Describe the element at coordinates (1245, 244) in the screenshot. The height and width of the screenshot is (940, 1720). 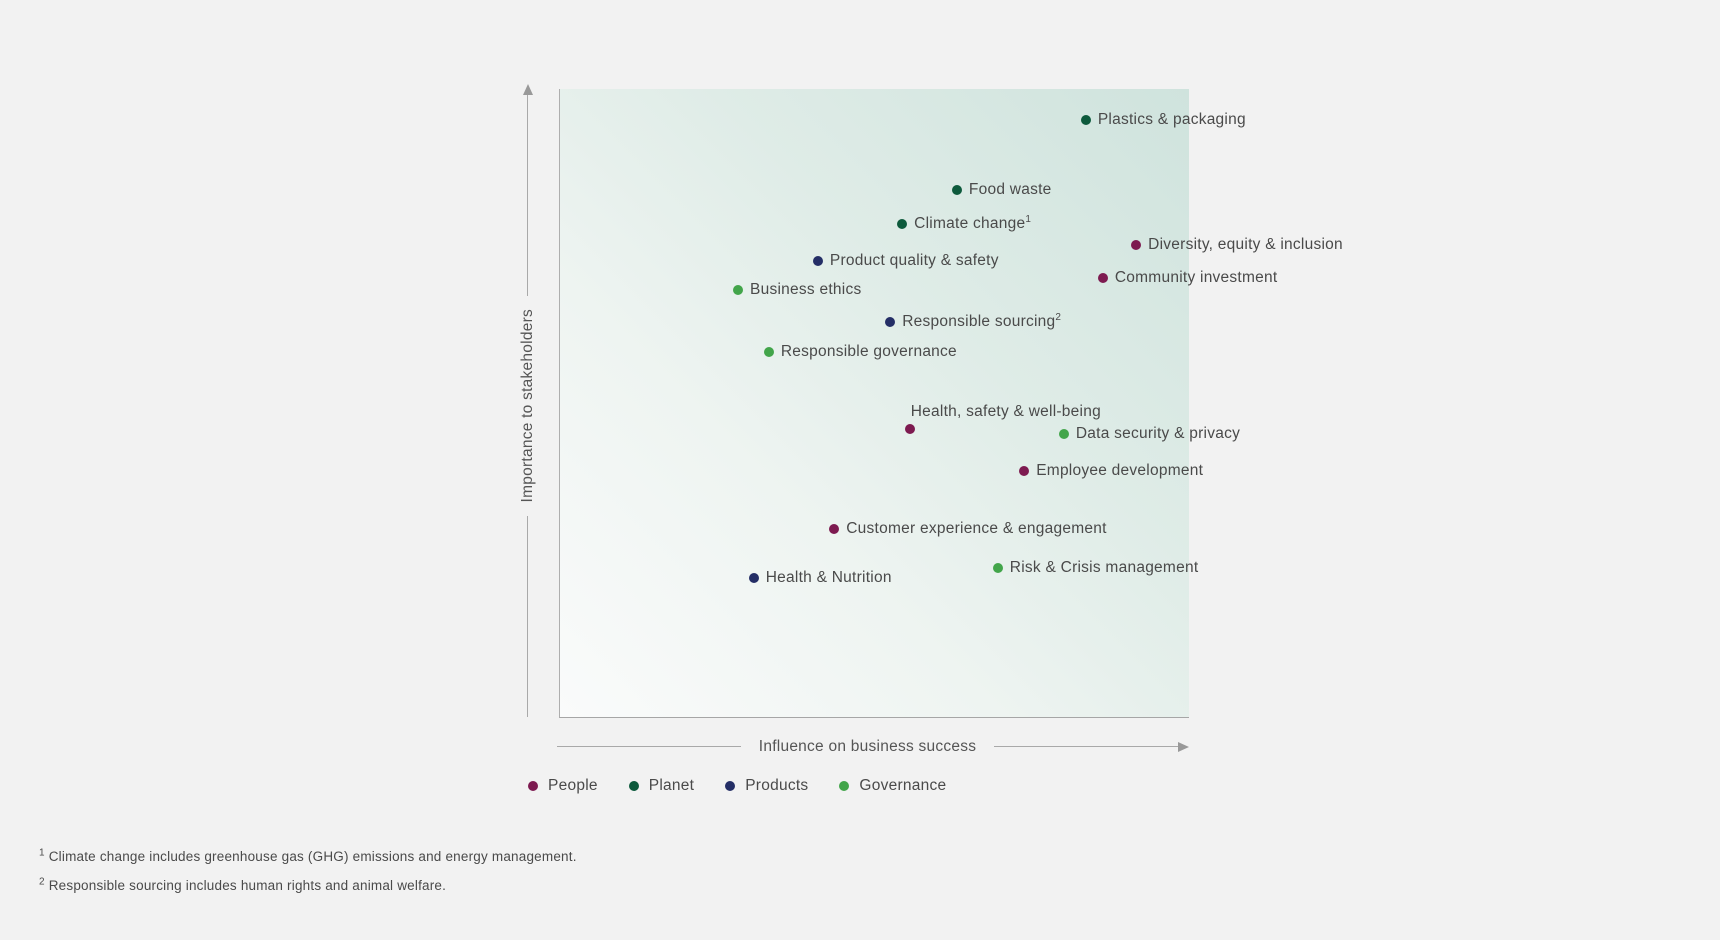
I see `data-point-label: Diversity, equity & inclusion` at that location.